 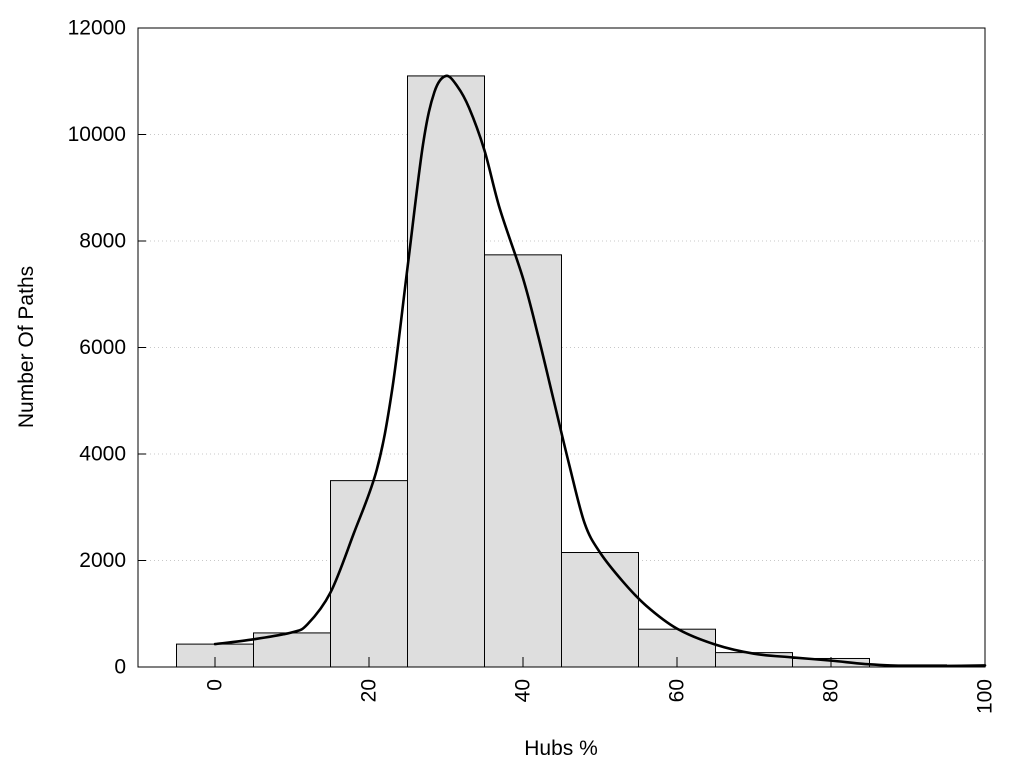 What do you see at coordinates (677, 690) in the screenshot?
I see `x-tick-label: 60` at bounding box center [677, 690].